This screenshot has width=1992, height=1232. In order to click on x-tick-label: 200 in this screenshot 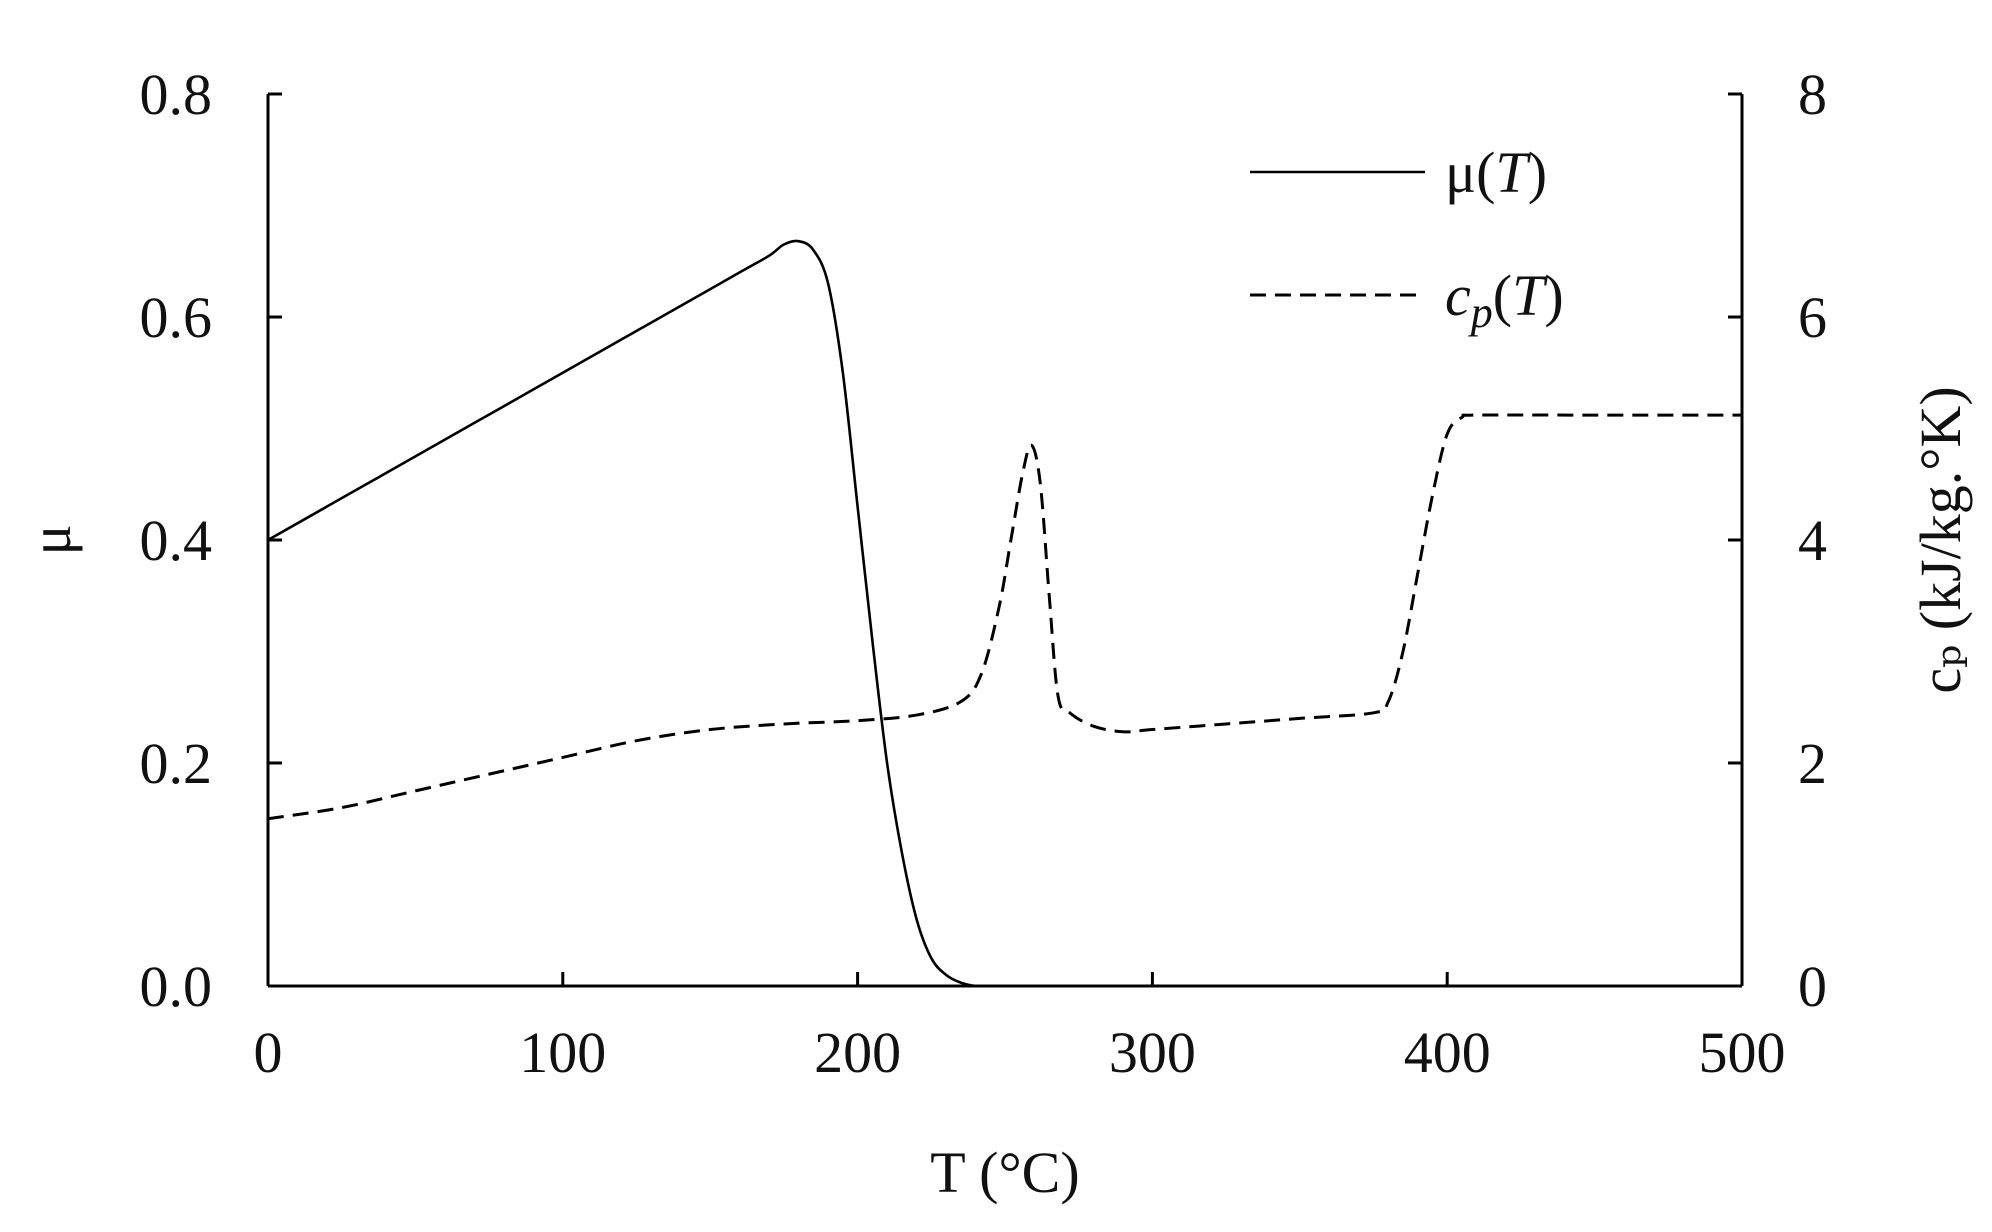, I will do `click(857, 1052)`.